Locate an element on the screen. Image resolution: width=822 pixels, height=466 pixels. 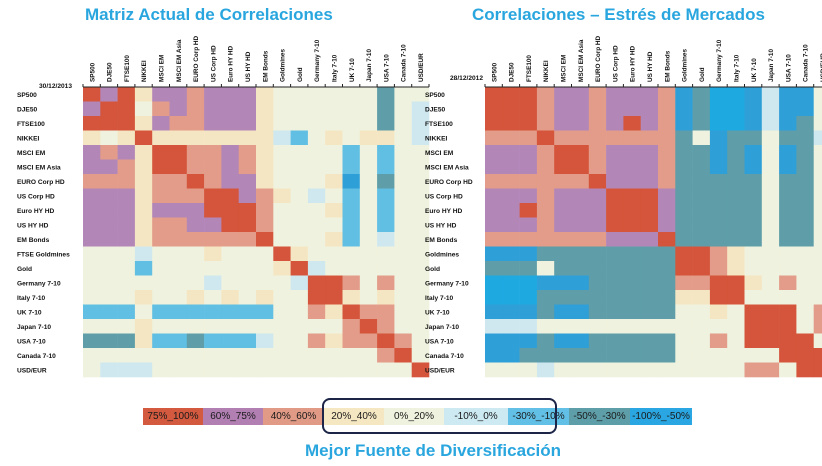
column-label-ftse100: FTSE100 is located at coordinates (127, 68).